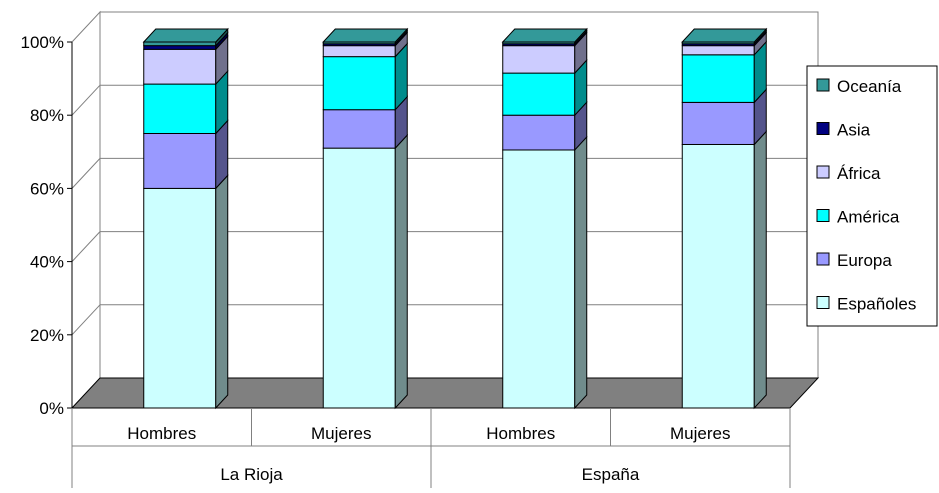 The height and width of the screenshot is (493, 939). I want to click on legend-item: América, so click(858, 217).